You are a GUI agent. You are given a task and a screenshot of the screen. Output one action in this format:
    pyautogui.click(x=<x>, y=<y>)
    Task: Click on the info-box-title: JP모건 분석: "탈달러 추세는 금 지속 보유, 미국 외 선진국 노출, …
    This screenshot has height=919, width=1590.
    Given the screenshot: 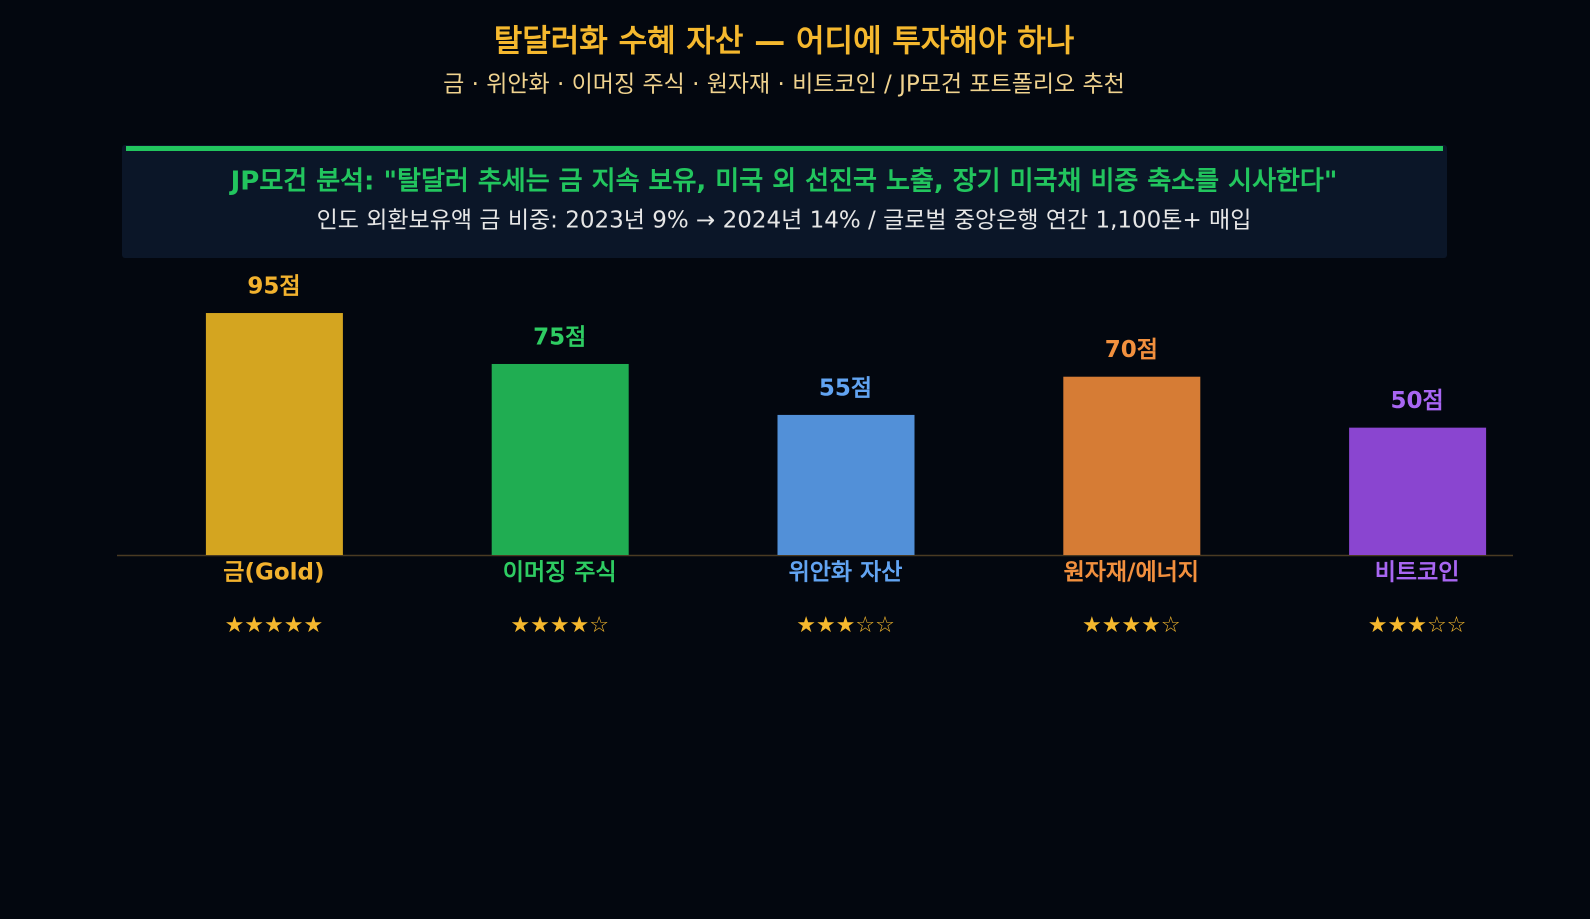 What is the action you would take?
    pyautogui.click(x=783, y=182)
    